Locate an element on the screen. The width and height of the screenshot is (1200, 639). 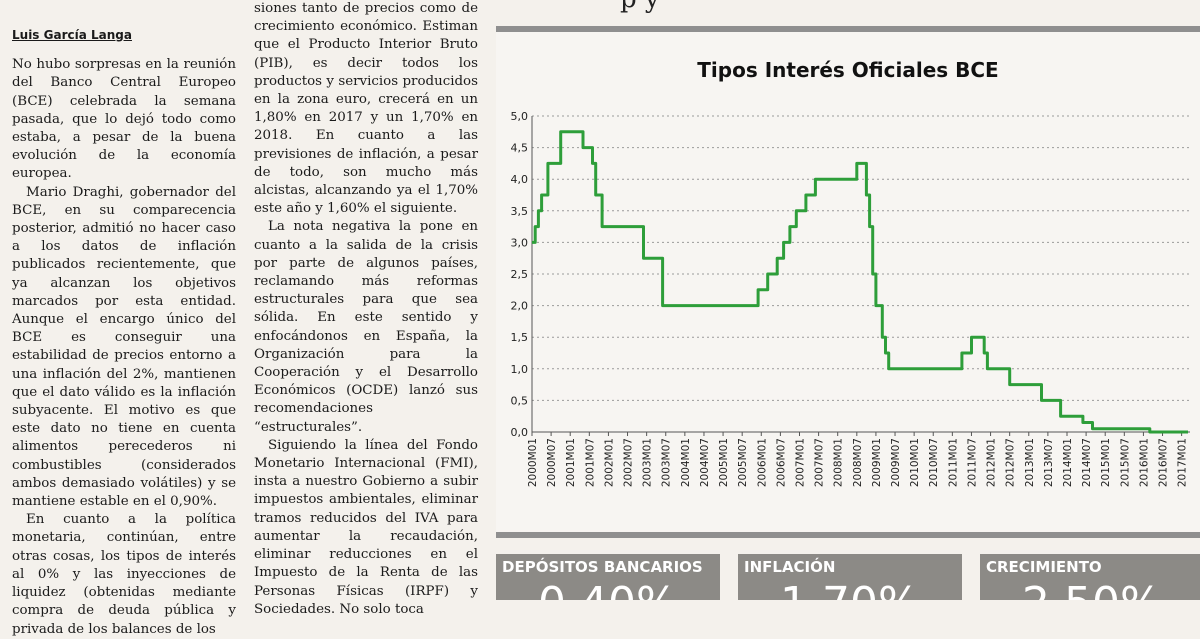
stat-growth: CRECIMIENTO 2,50% is located at coordinates (1090, 577).